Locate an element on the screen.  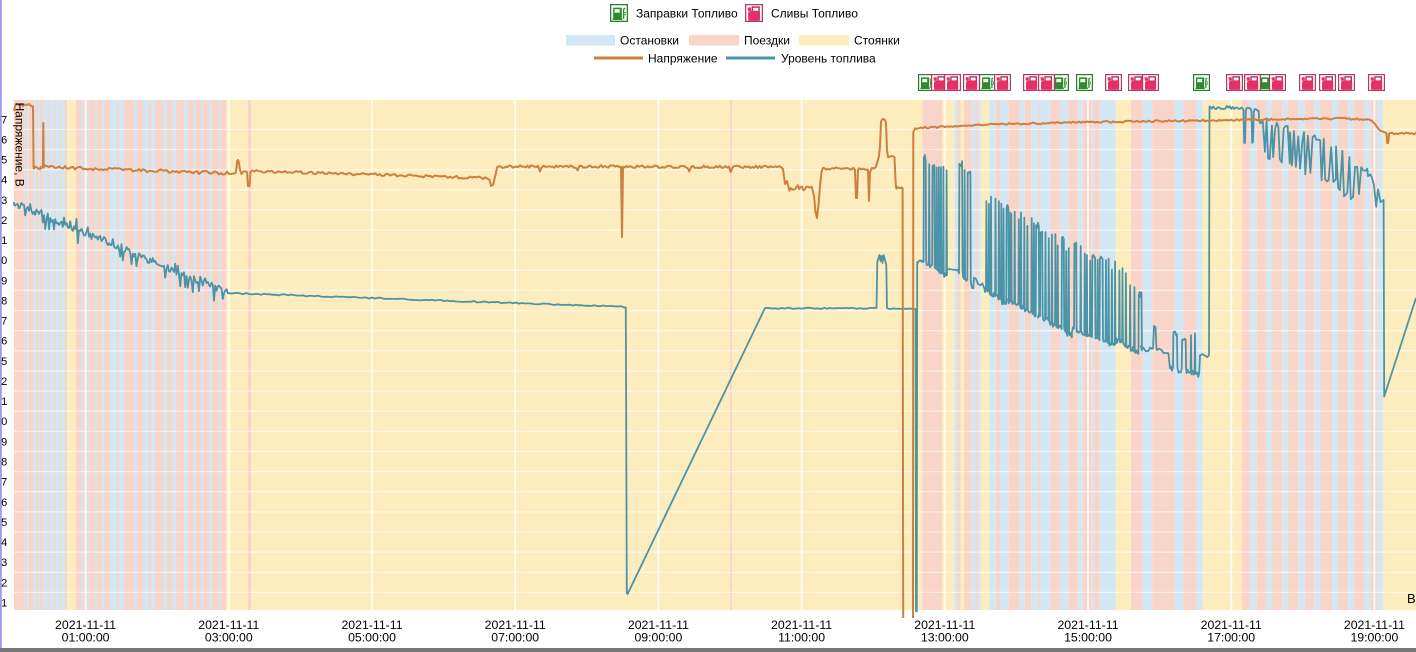
svg-text: Стоянки is located at coordinates (877, 41).